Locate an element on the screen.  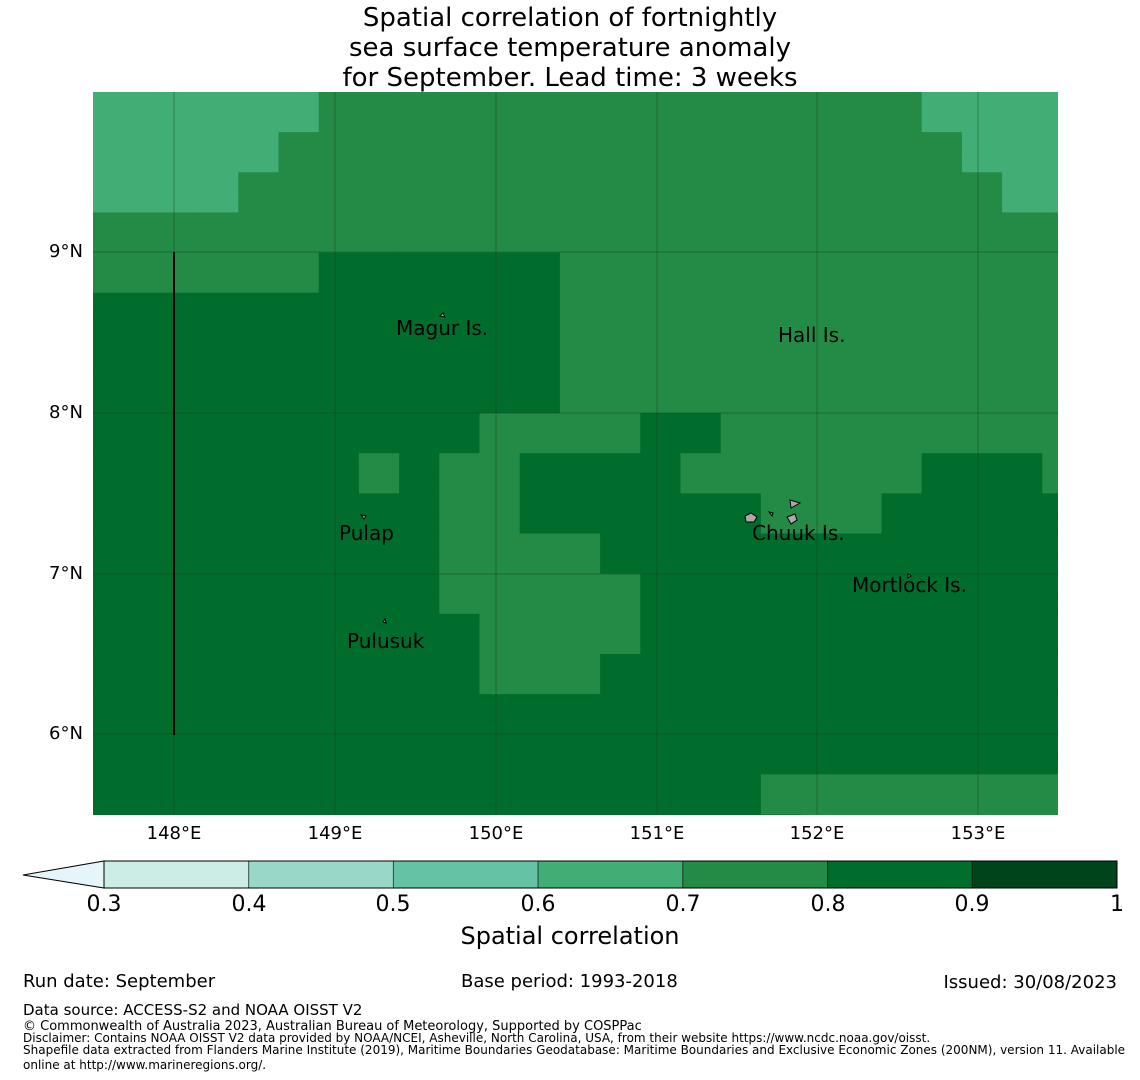
place-mortlock: Mortlock Is. is located at coordinates (909, 585).